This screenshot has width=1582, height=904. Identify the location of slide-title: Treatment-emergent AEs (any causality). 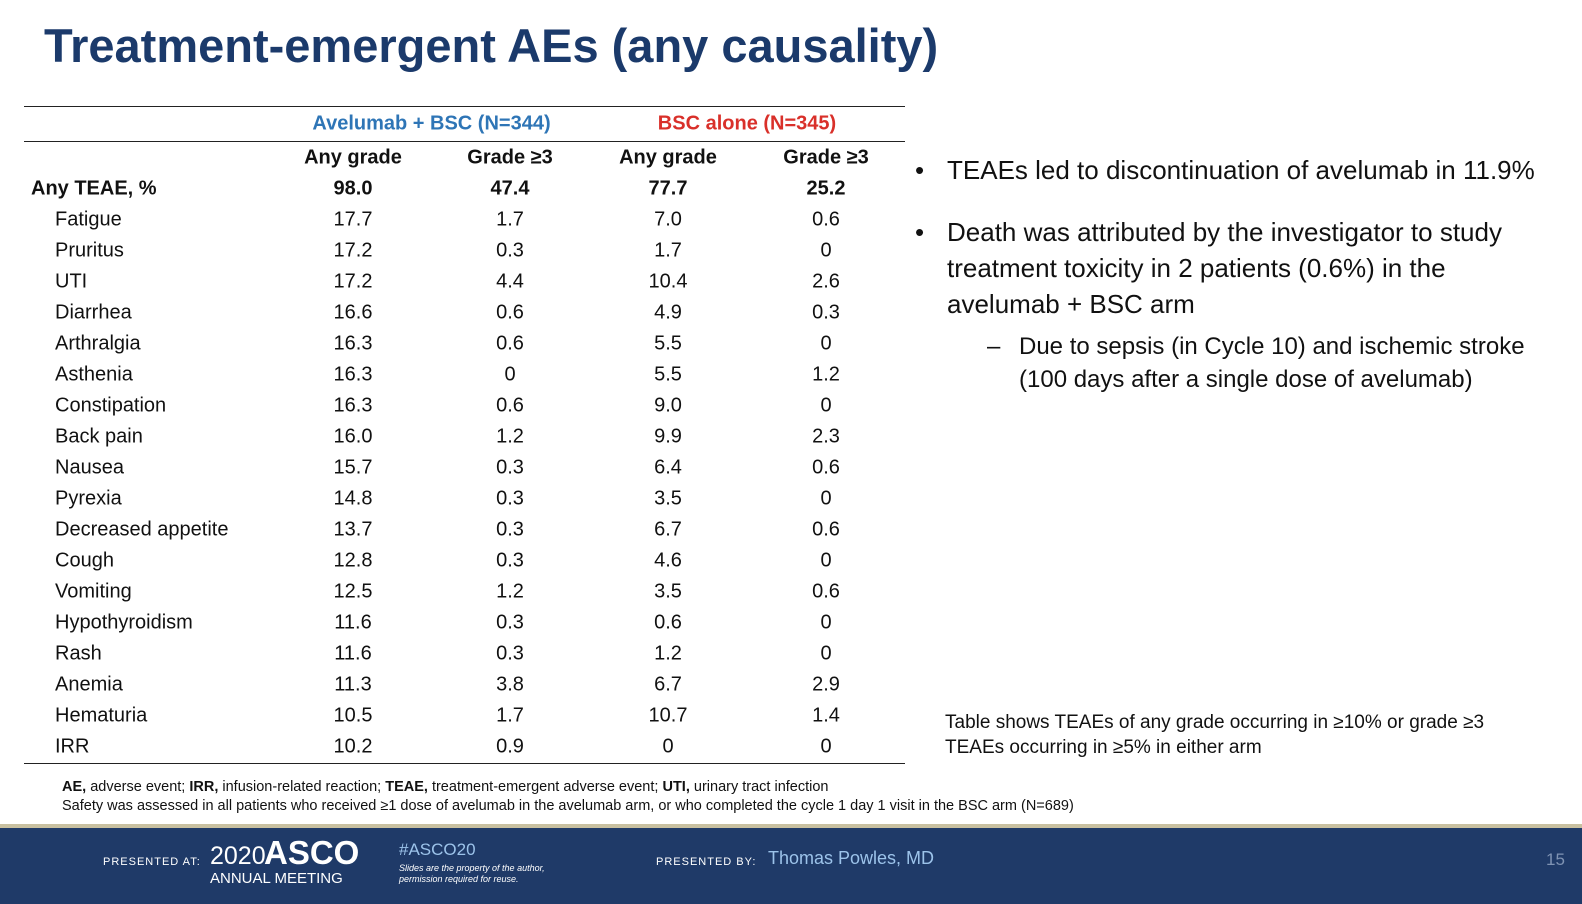
(491, 45).